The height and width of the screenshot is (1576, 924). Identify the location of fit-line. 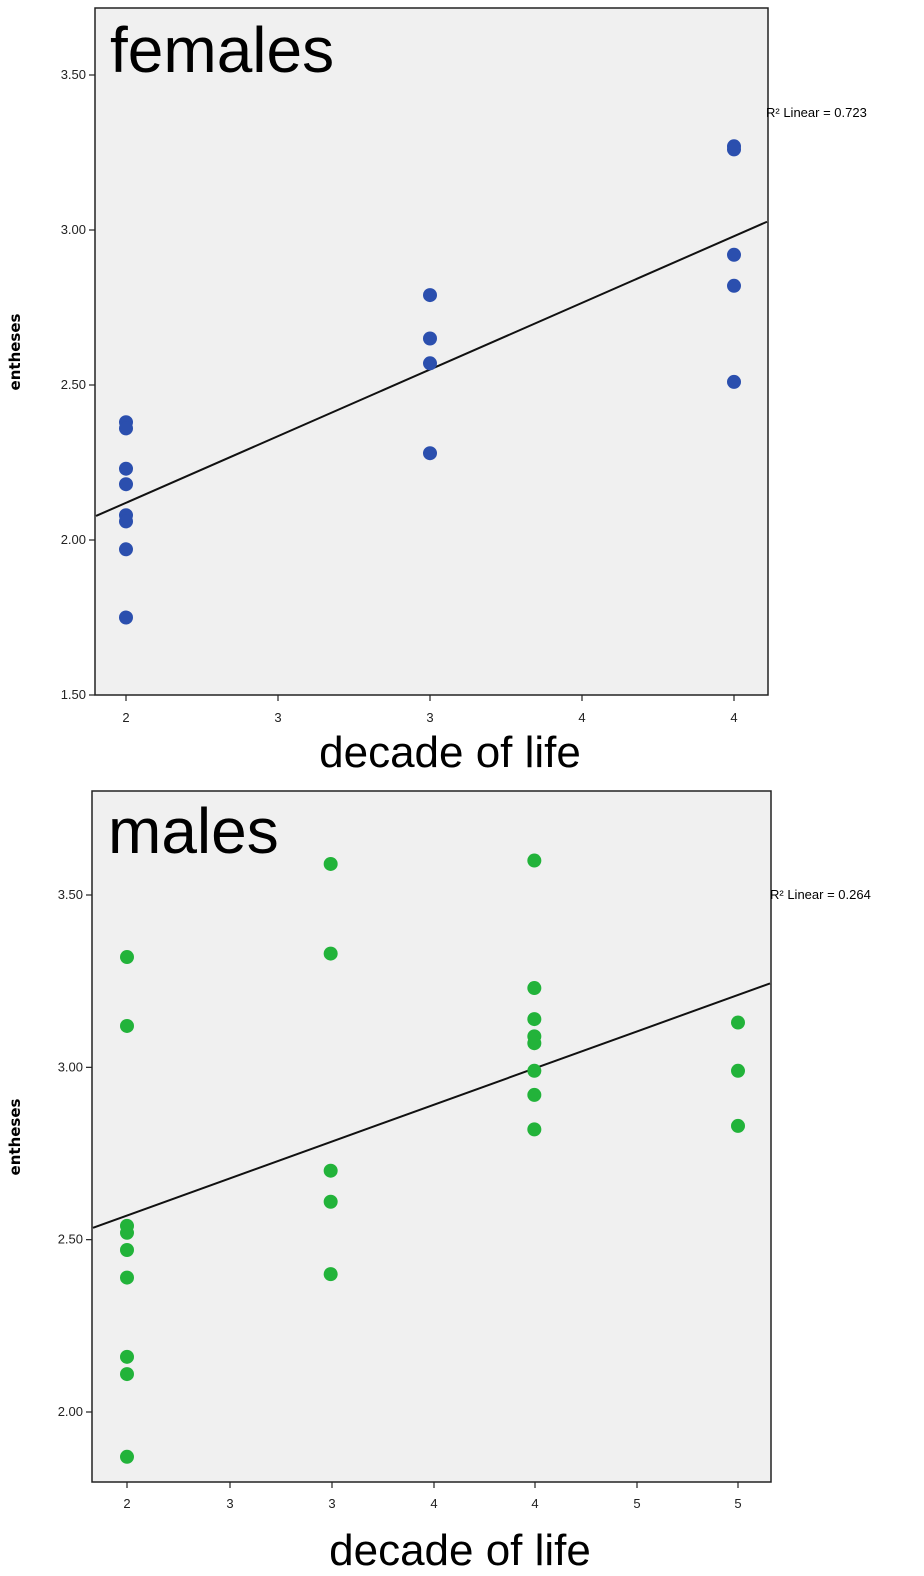
(431, 1105).